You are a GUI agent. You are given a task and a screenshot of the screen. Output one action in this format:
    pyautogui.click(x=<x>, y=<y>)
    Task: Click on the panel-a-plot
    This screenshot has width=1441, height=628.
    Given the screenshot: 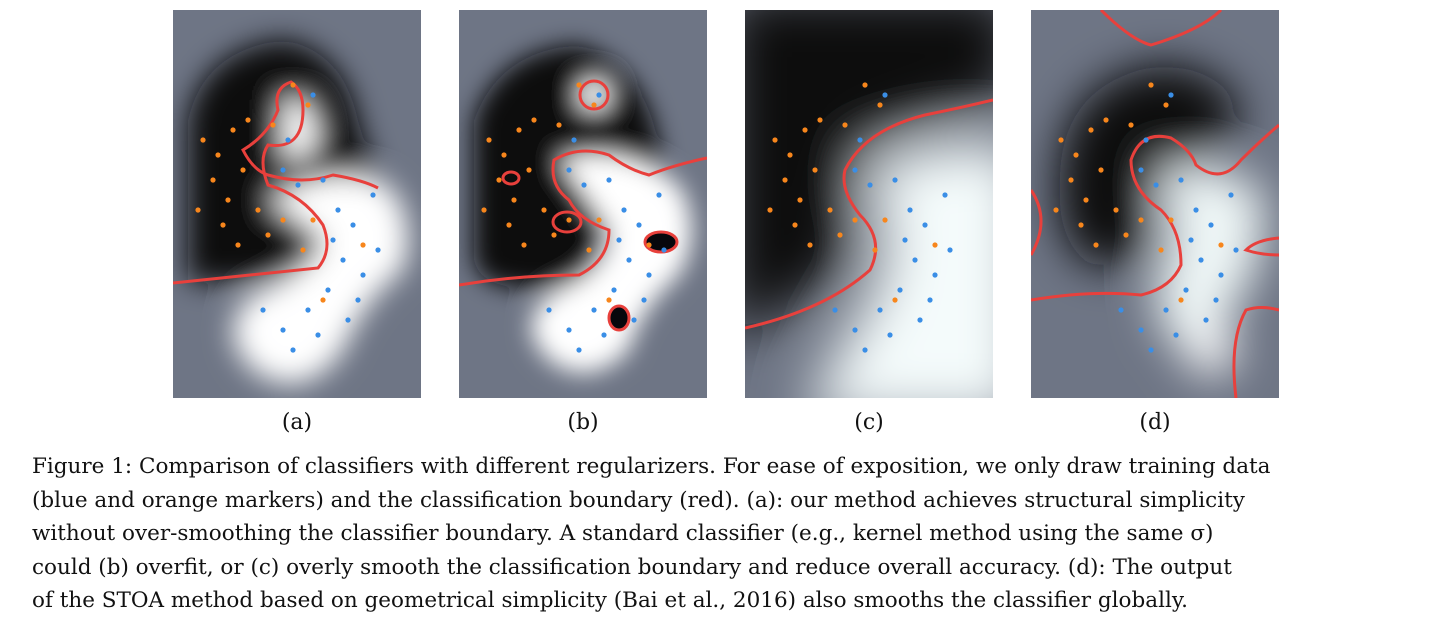 What is the action you would take?
    pyautogui.click(x=297, y=204)
    